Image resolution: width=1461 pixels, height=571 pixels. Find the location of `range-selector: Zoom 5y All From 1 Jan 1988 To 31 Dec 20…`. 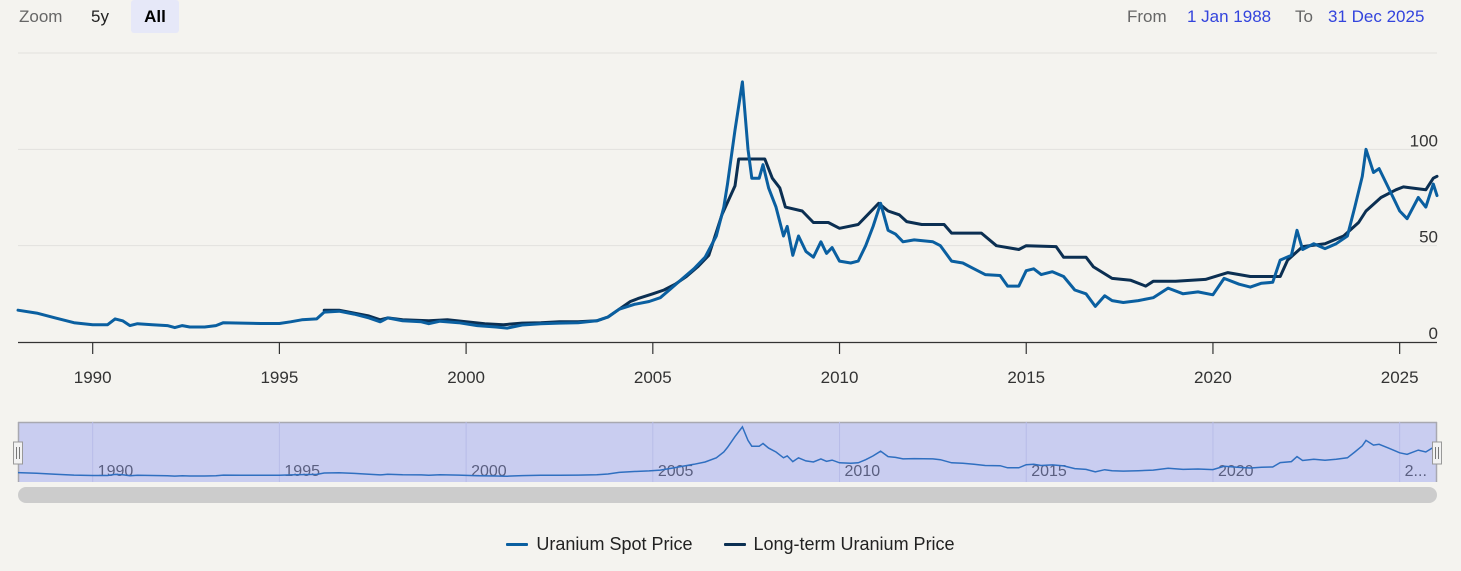

range-selector: Zoom 5y All From 1 Jan 1988 To 31 Dec 20… is located at coordinates (730, 17).